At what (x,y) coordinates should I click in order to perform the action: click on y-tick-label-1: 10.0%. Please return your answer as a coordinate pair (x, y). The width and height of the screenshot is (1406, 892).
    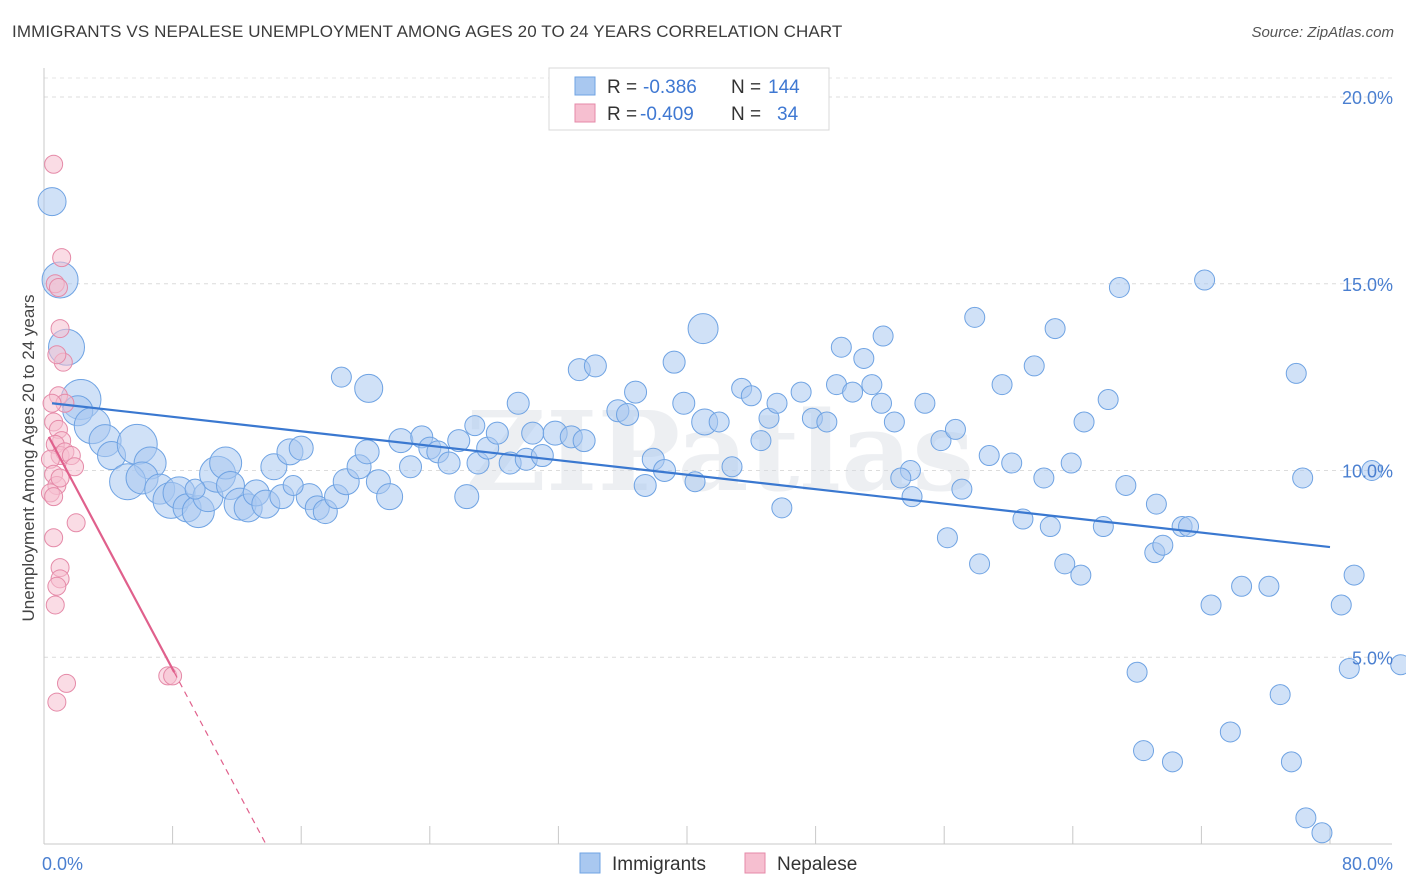
    Looking at the image, I should click on (1367, 472).